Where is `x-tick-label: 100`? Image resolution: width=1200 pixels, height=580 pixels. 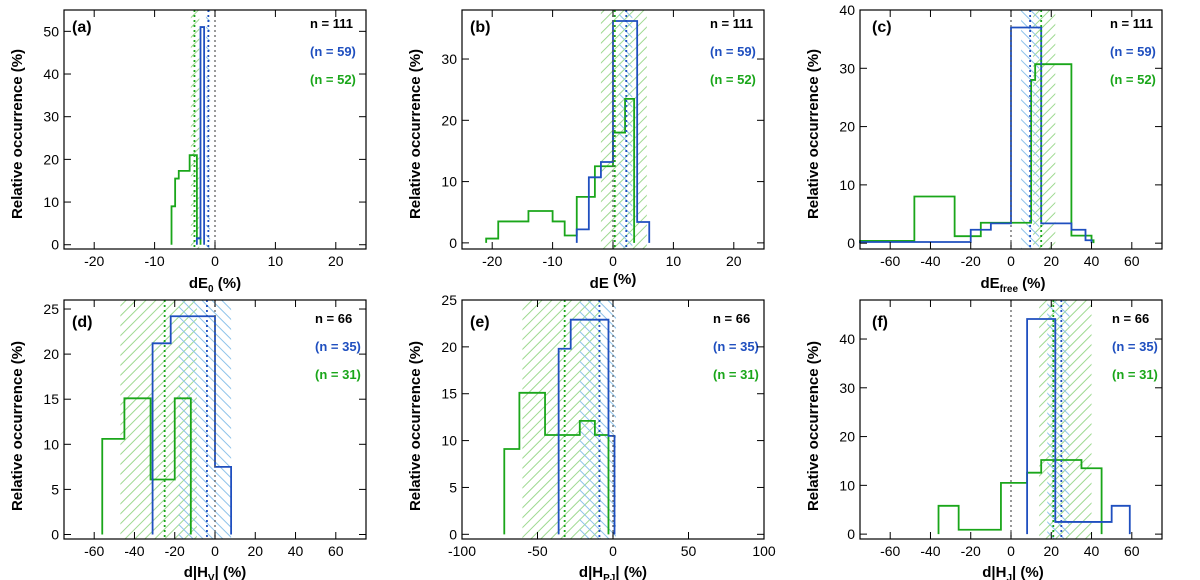
x-tick-label: 100 is located at coordinates (764, 551).